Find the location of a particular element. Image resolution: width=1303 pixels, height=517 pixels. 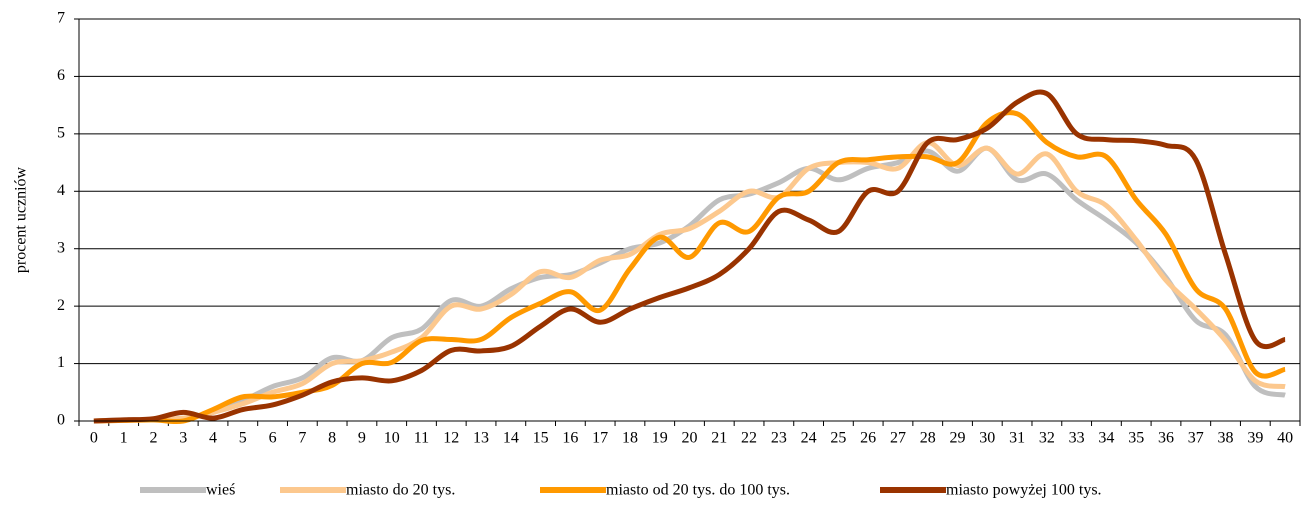

x-tick-label: 32 is located at coordinates (1047, 438).